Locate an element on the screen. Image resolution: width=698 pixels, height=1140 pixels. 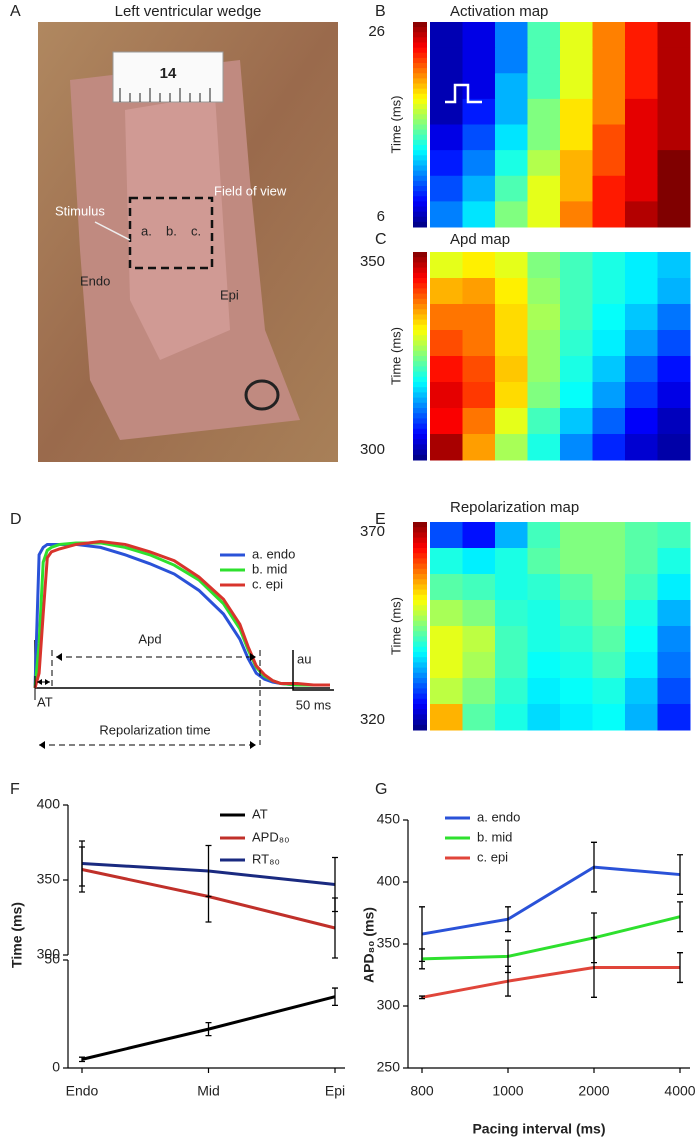
y-tick-label: 300 is located at coordinates (389, 1005).